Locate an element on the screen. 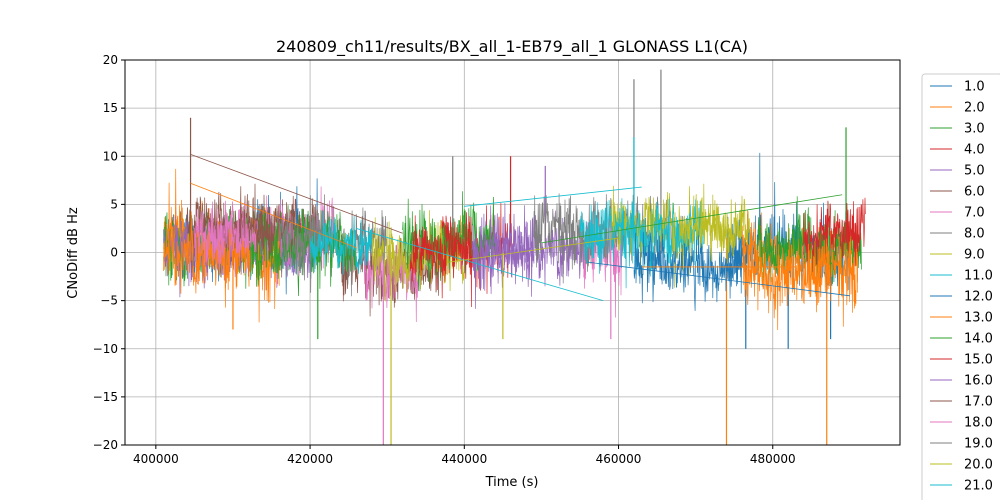  y-tick-label: 0 is located at coordinates (114, 253).